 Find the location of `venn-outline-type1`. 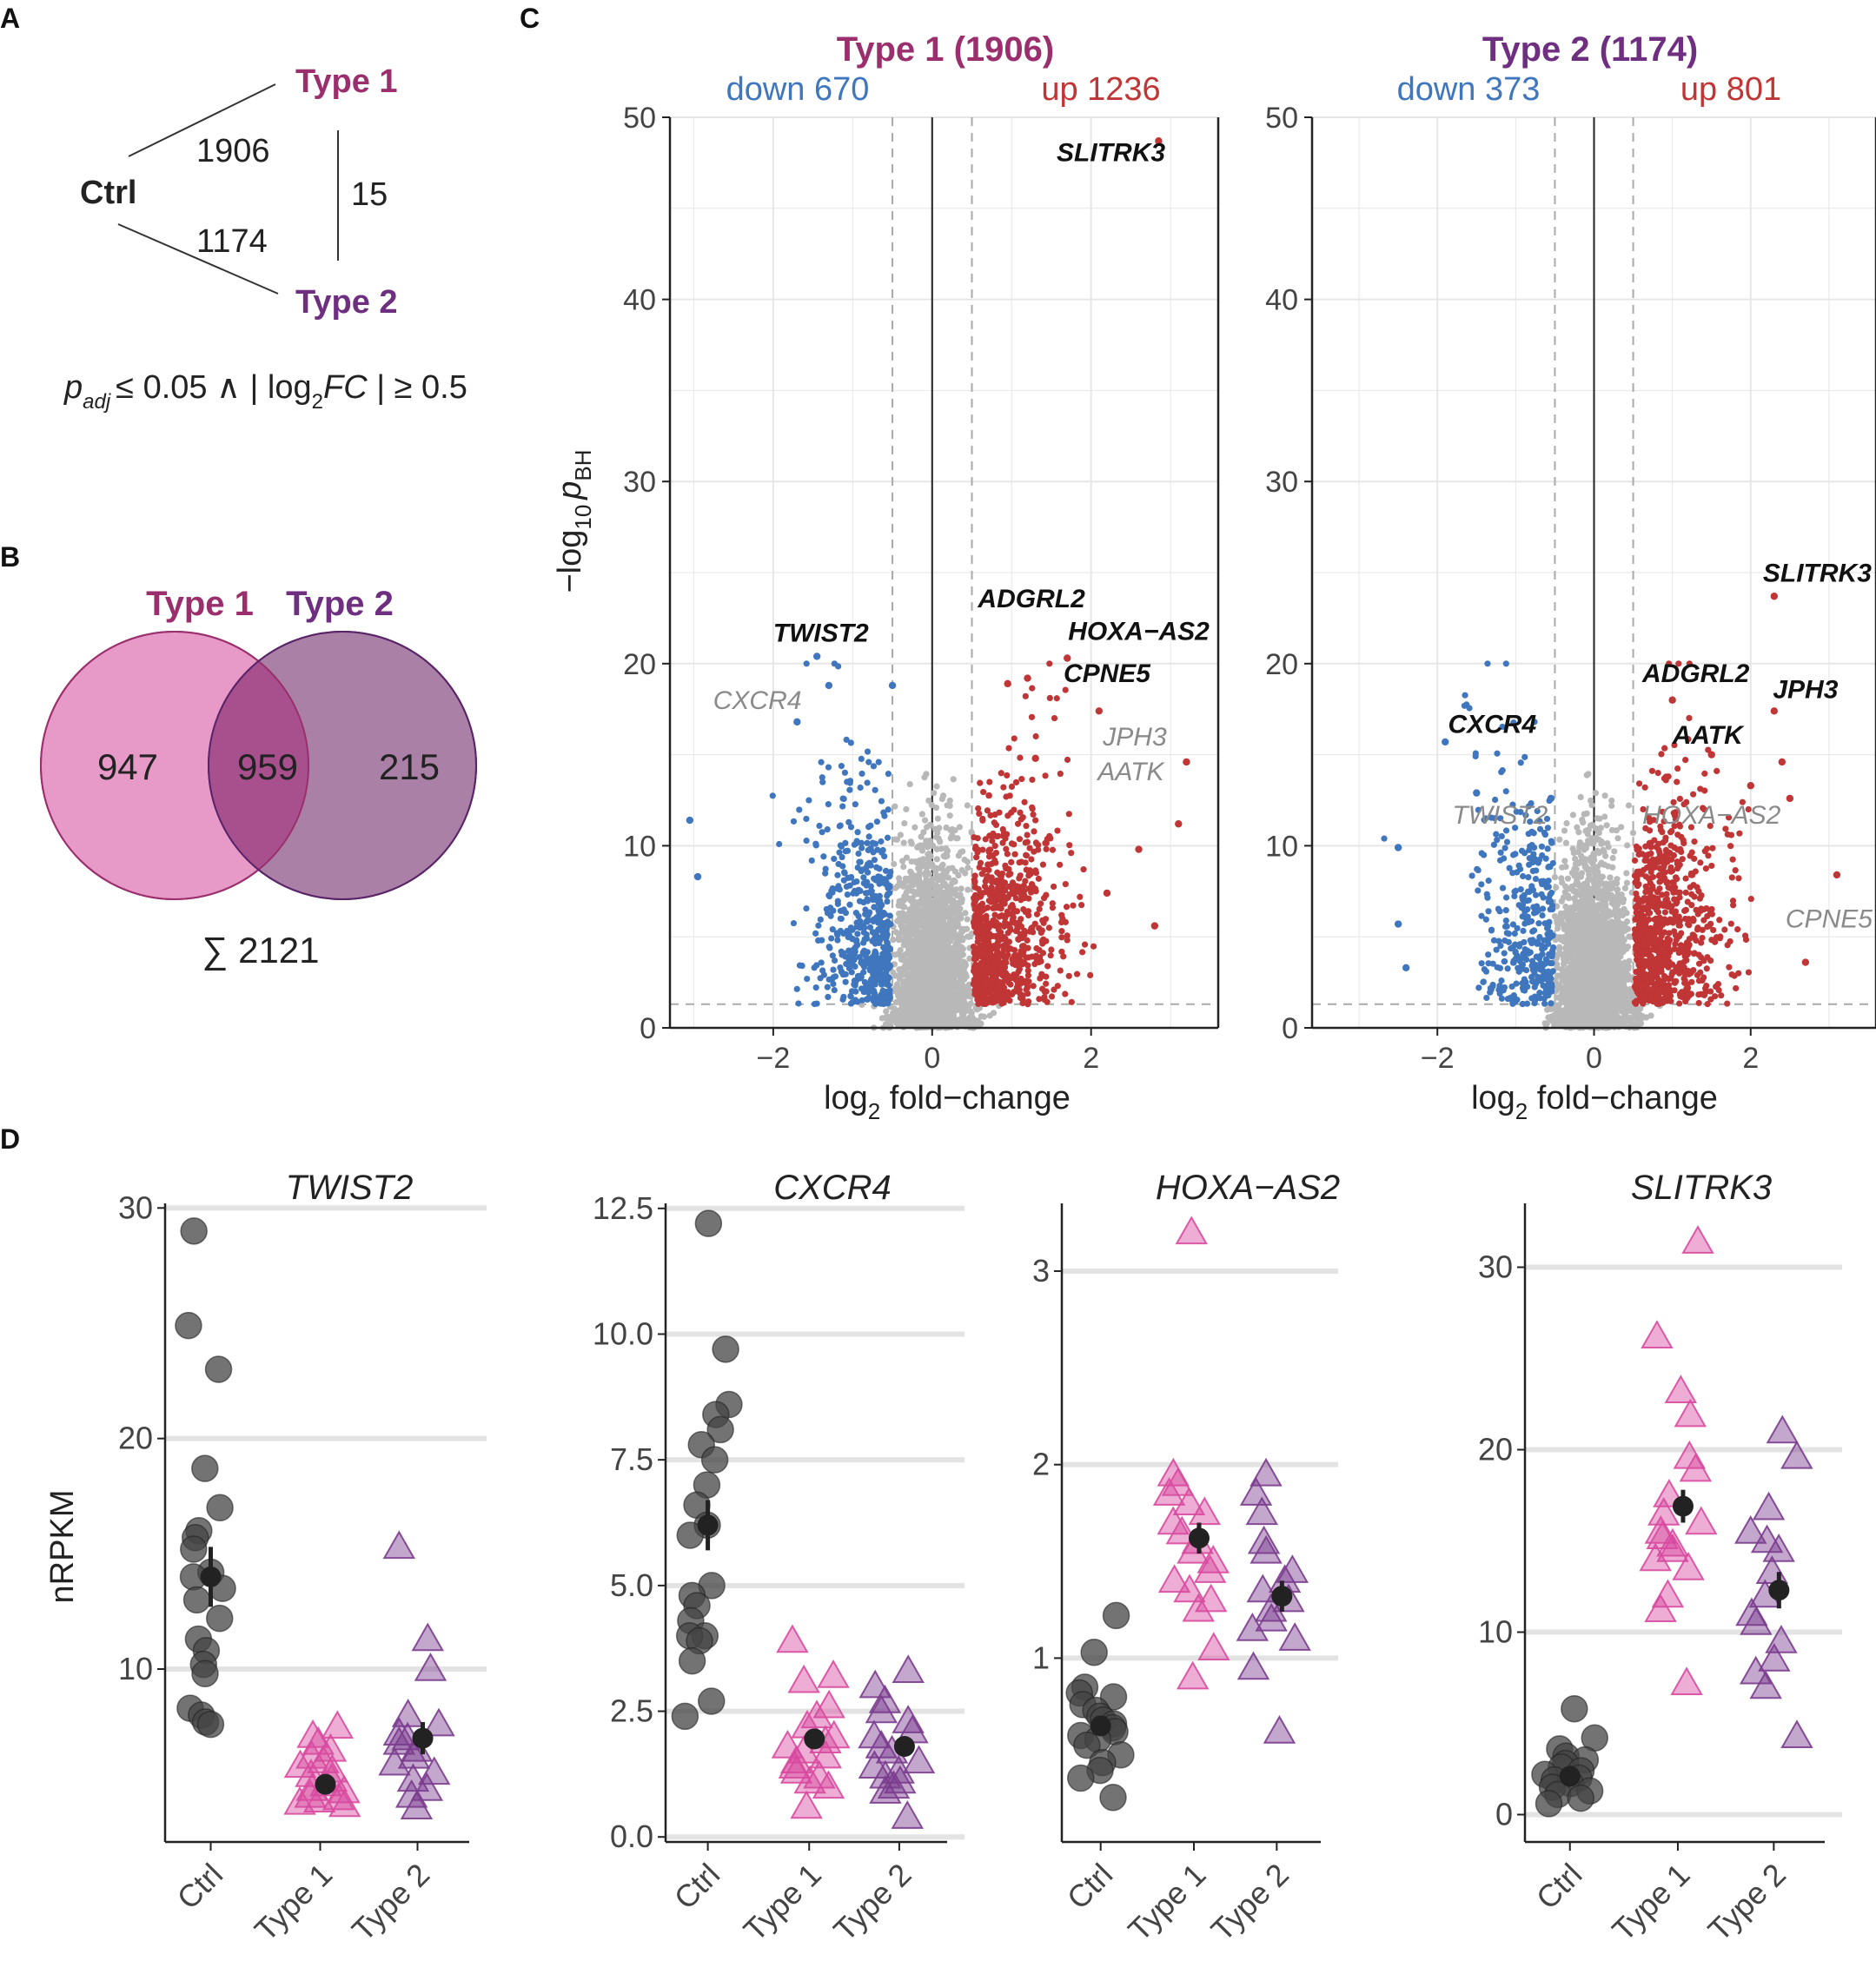

venn-outline-type1 is located at coordinates (175, 765).